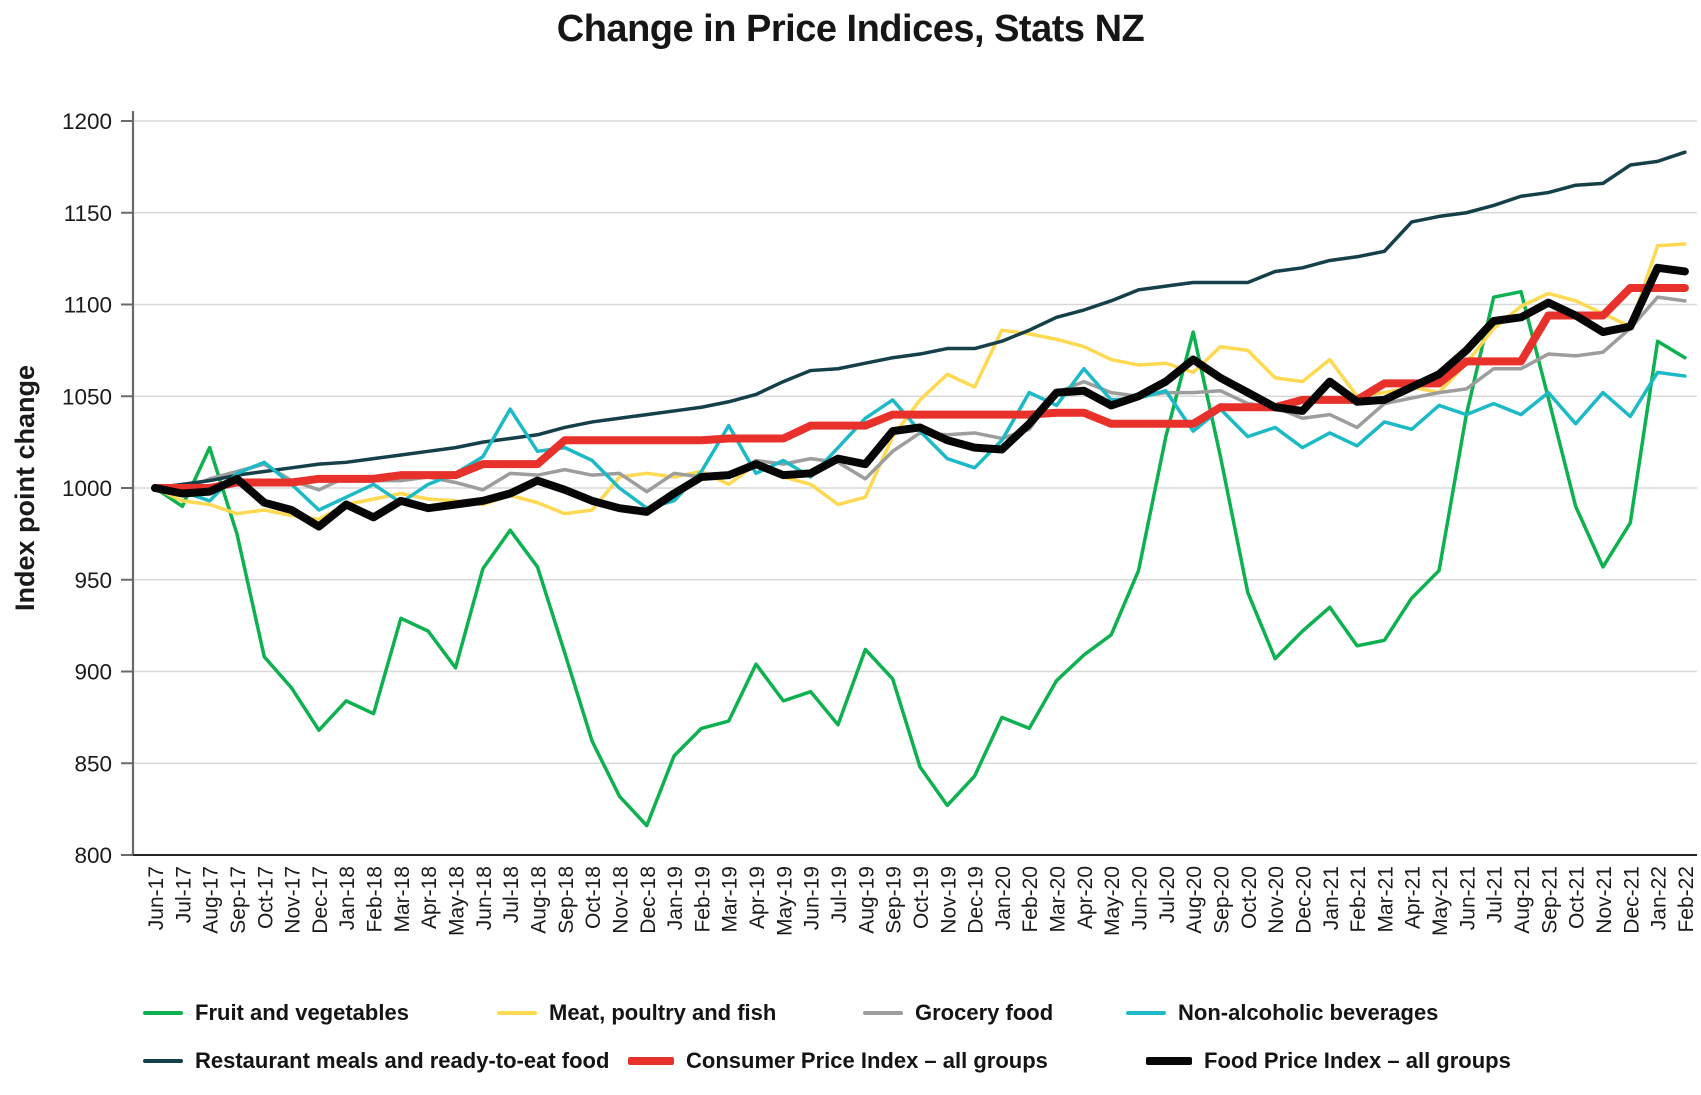 The width and height of the screenshot is (1701, 1095). Describe the element at coordinates (784, 901) in the screenshot. I see `x-tick-label: May-19` at that location.